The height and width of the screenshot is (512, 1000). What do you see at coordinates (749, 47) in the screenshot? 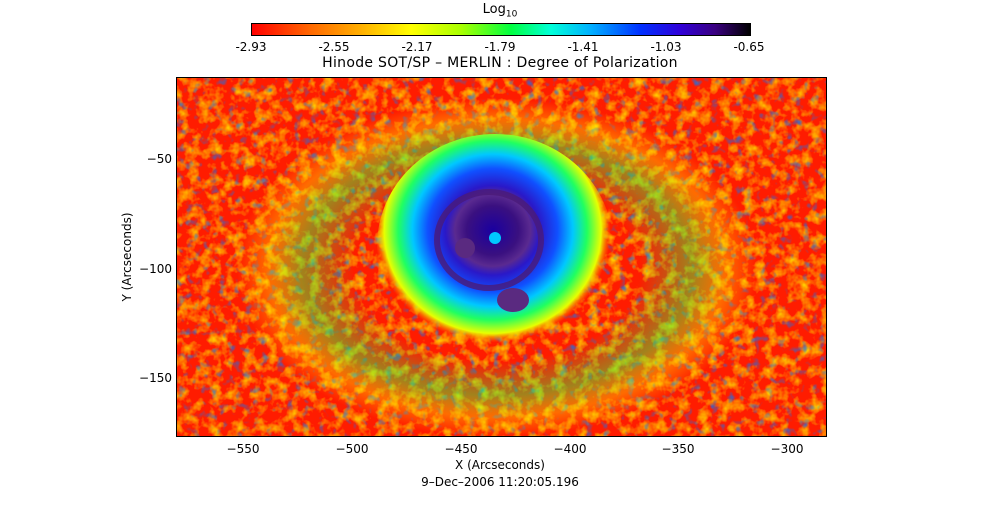
I see `colorbar-tick: -0.65` at bounding box center [749, 47].